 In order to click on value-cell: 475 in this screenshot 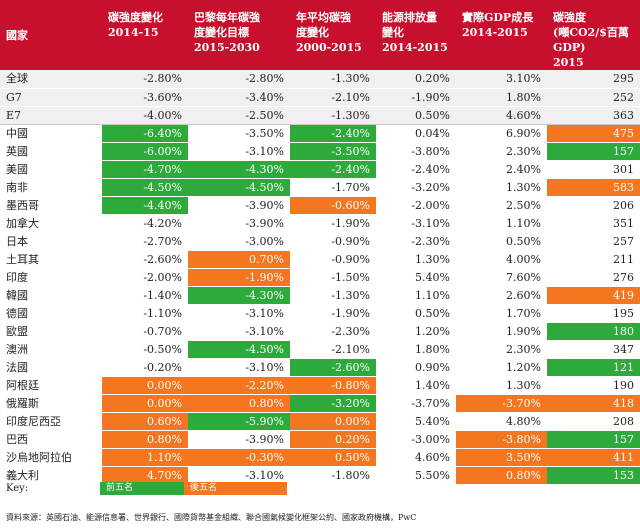, I will do `click(593, 133)`.